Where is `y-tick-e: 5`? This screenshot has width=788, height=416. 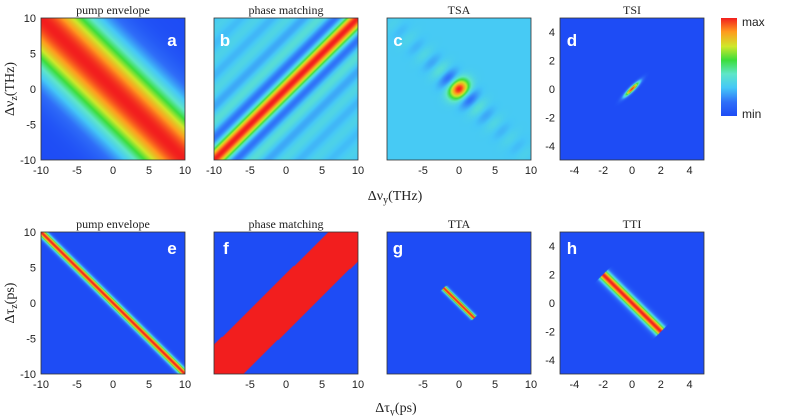
y-tick-e: 5 is located at coordinates (33, 269).